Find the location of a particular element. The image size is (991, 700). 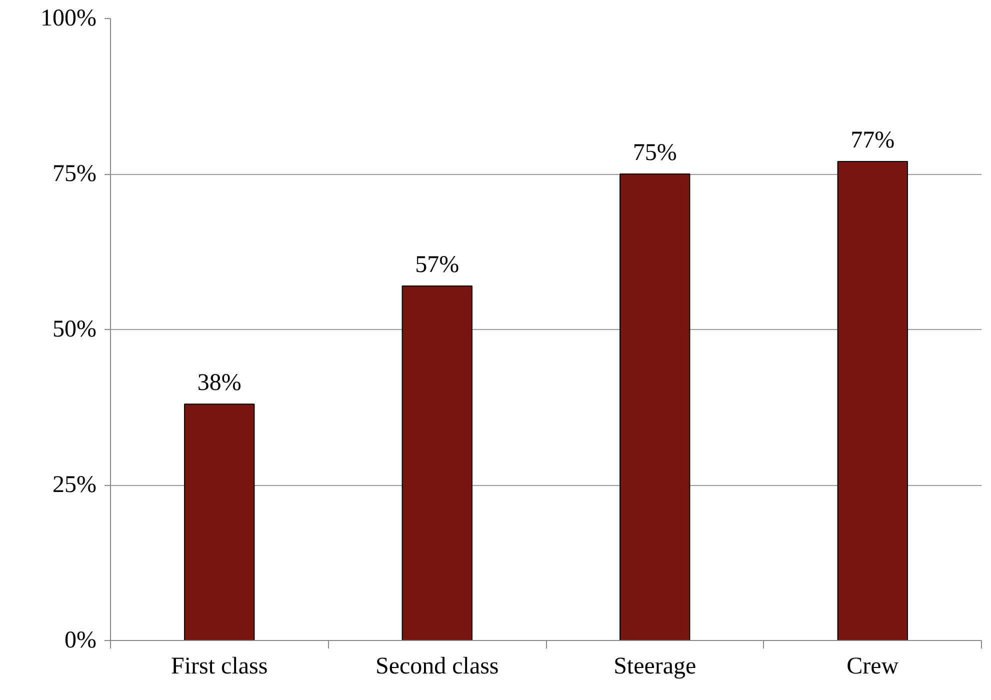

x-tick-label: First class is located at coordinates (219, 667).